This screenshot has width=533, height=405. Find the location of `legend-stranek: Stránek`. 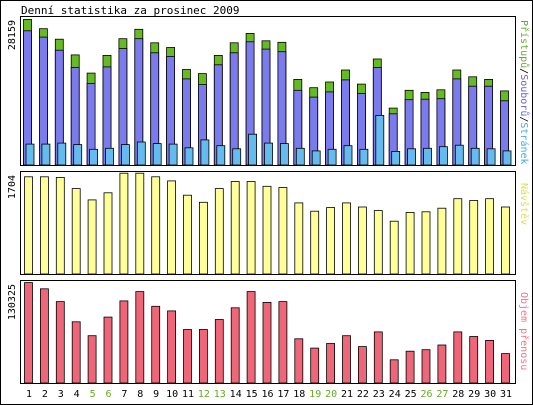

legend-stranek: Stránek is located at coordinates (524, 143).